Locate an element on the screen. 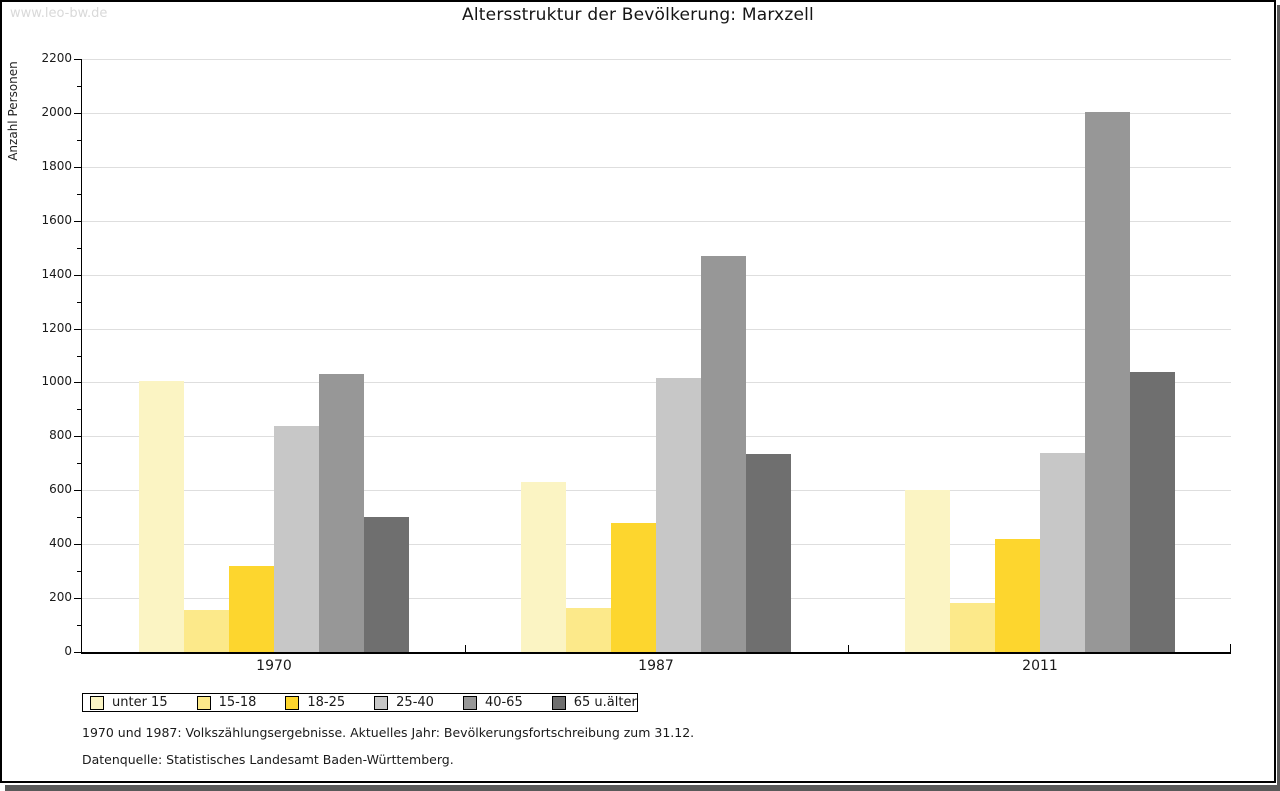 This screenshot has height=791, width=1280. legend-entry-25-40: 25-40 is located at coordinates (404, 702).